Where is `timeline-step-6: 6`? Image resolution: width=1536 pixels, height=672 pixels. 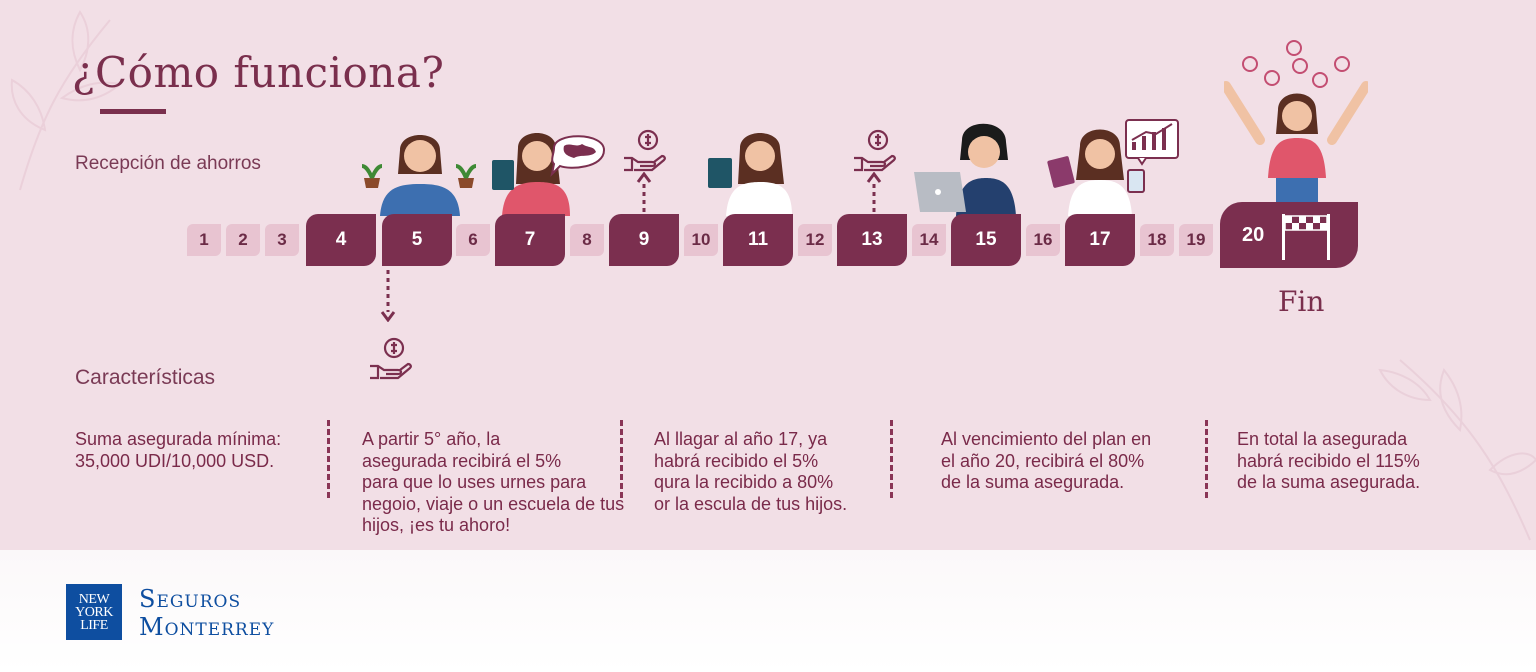 timeline-step-6: 6 is located at coordinates (473, 240).